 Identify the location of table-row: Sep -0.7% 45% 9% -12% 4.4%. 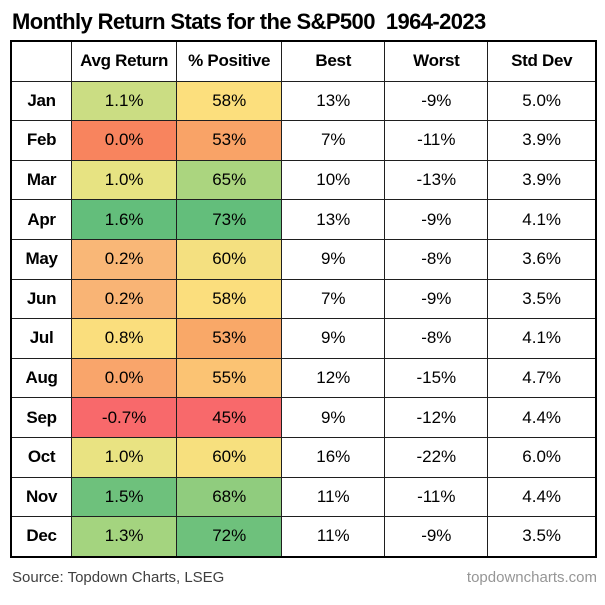
(303, 417).